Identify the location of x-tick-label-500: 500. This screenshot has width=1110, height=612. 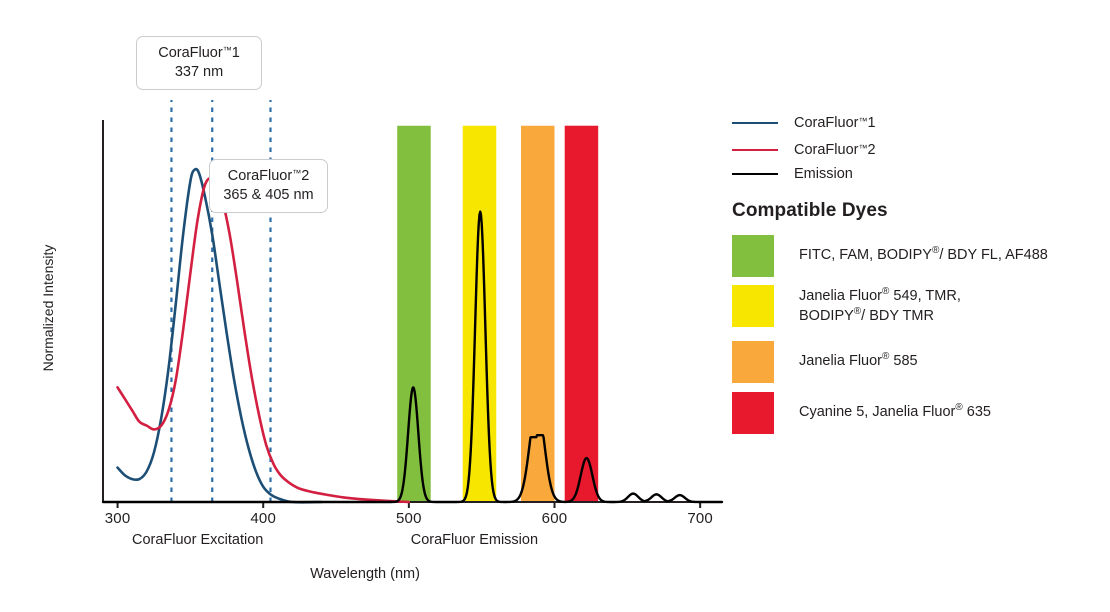
(409, 518).